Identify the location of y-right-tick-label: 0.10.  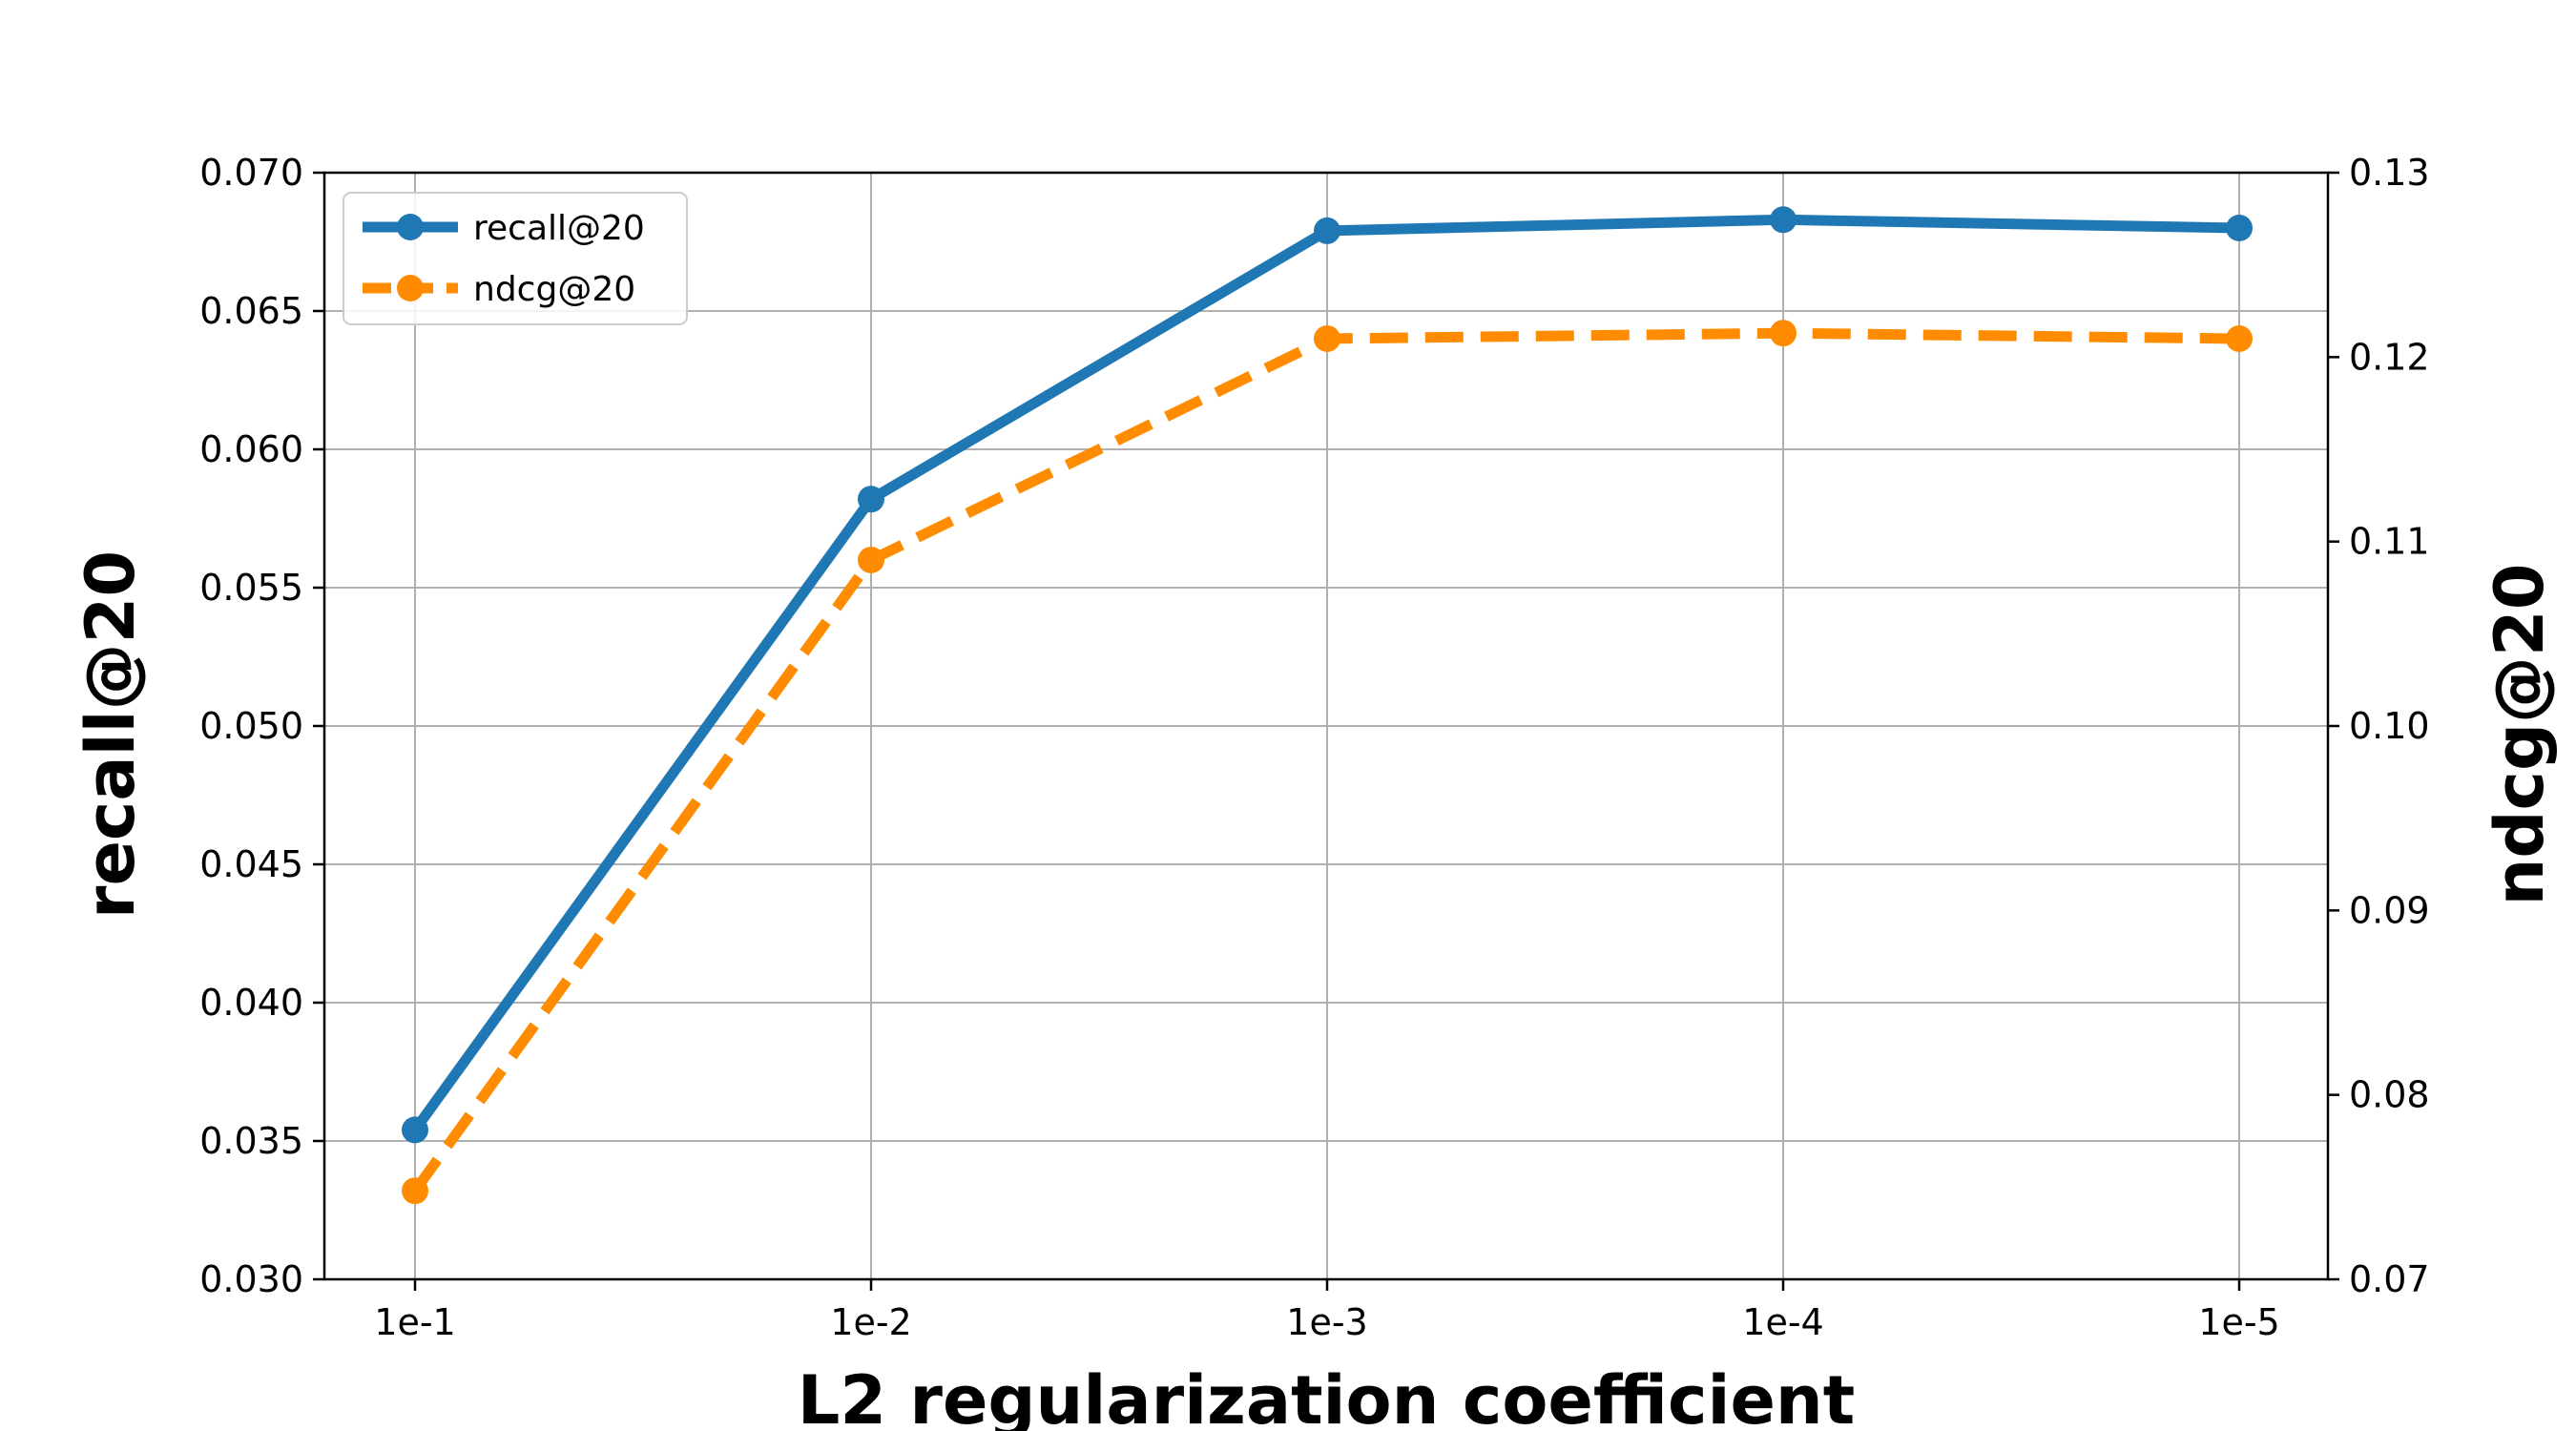
(2389, 726).